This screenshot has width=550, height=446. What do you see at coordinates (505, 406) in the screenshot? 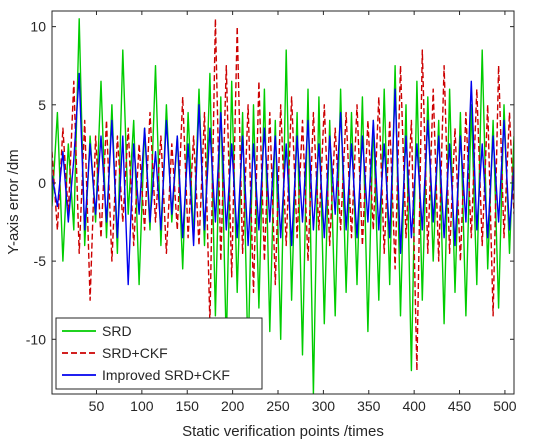
I see `x-tick-label: 500` at bounding box center [505, 406].